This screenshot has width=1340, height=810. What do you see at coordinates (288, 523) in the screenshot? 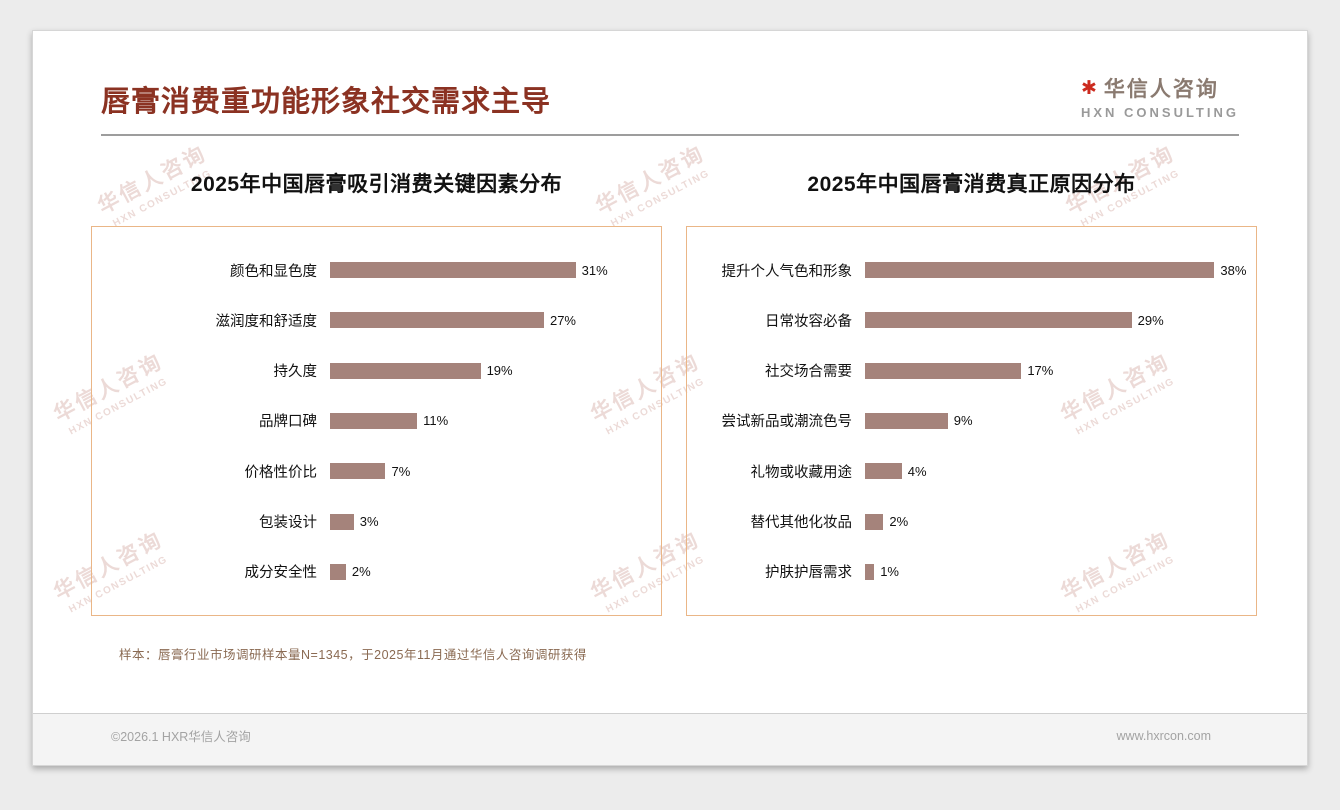
I see `bar-category-label: 包装设计` at bounding box center [288, 523].